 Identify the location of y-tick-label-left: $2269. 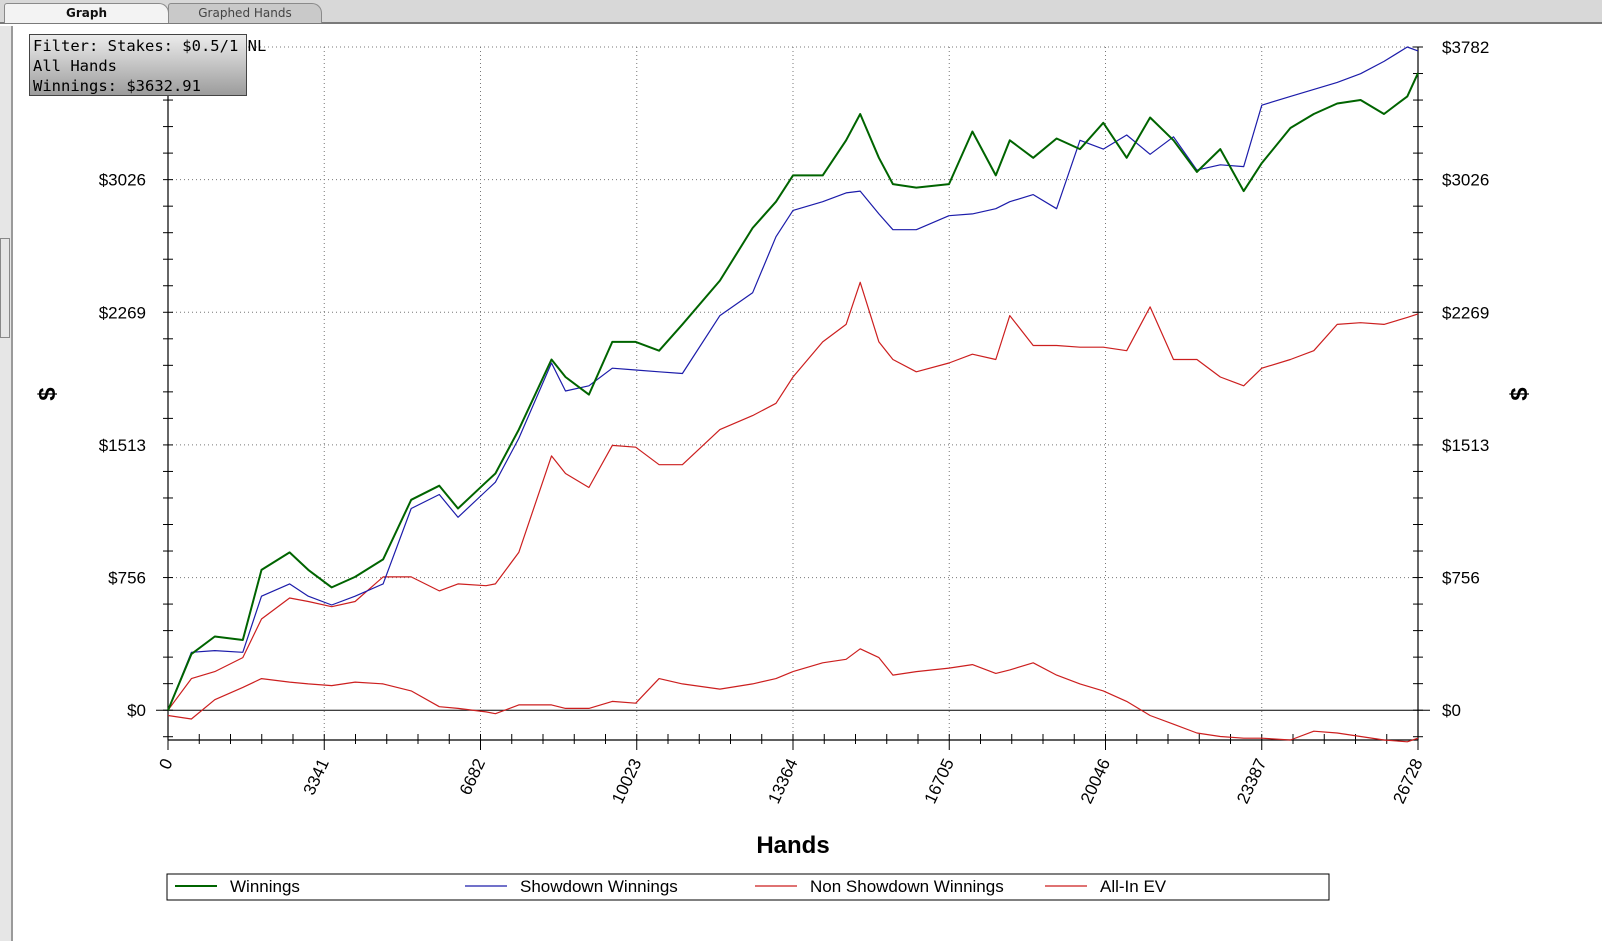
(122, 312).